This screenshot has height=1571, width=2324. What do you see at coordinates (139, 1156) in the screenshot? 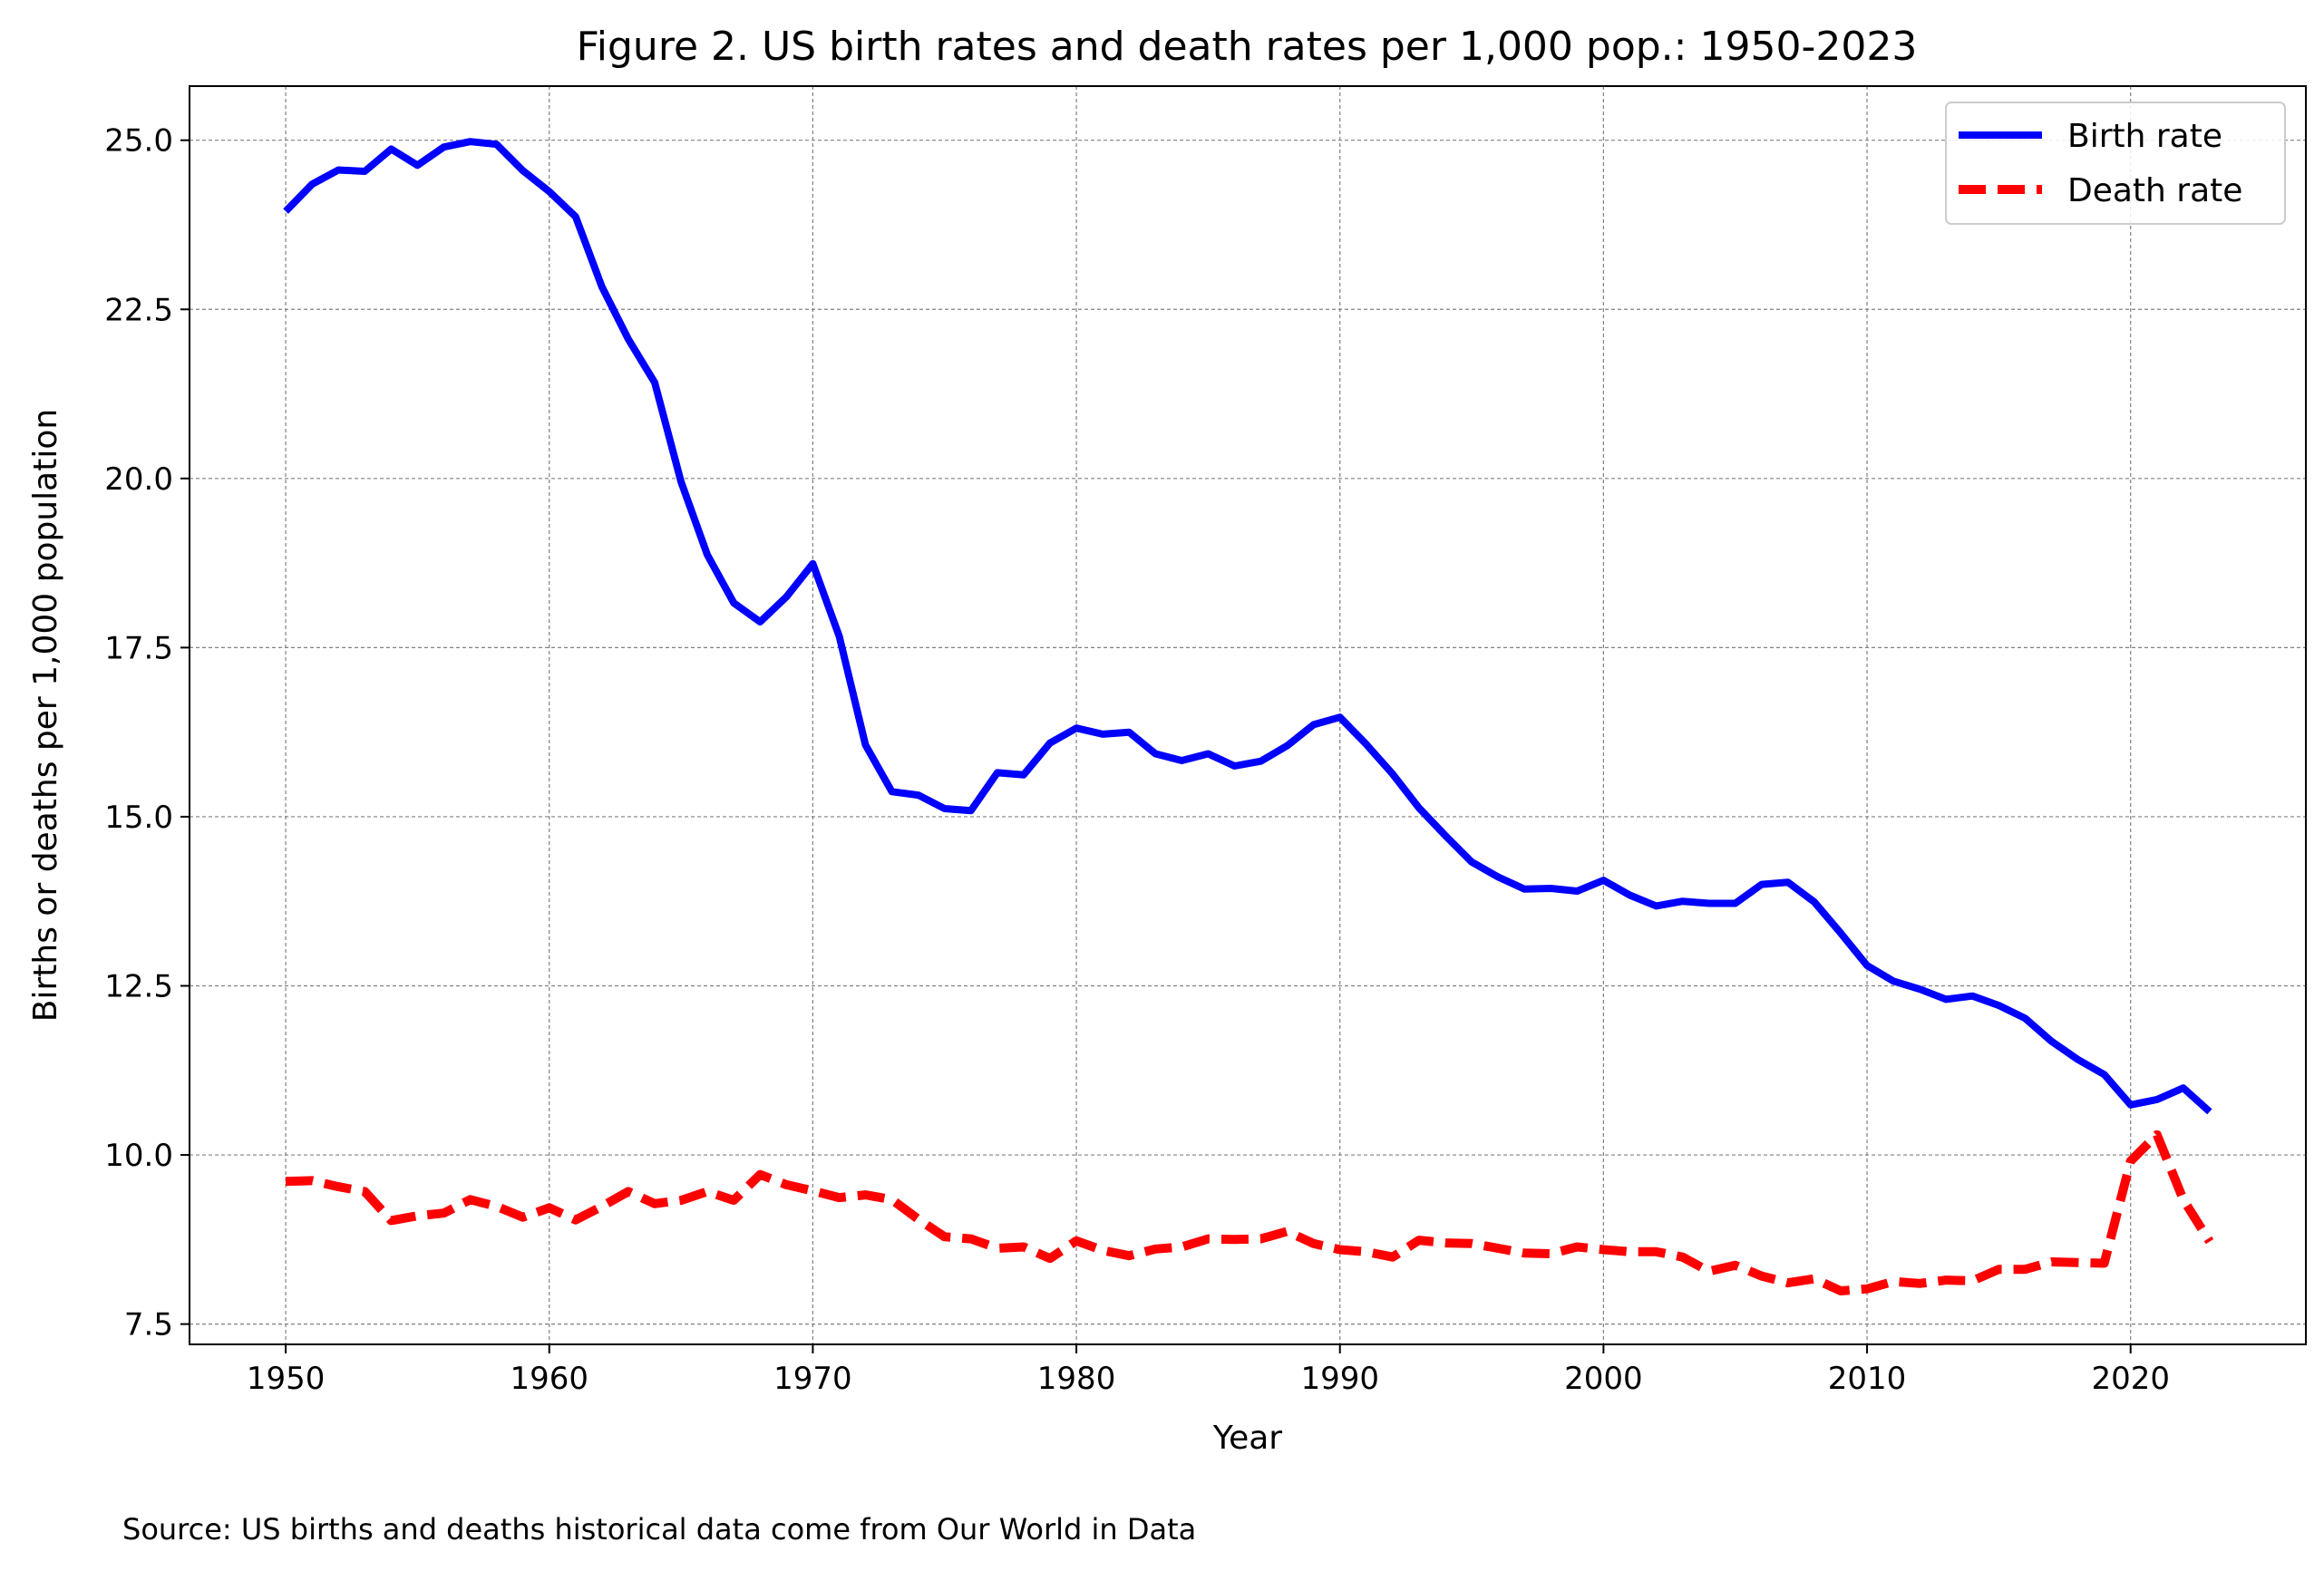
I see `y-tick-label: 10.0` at bounding box center [139, 1156].